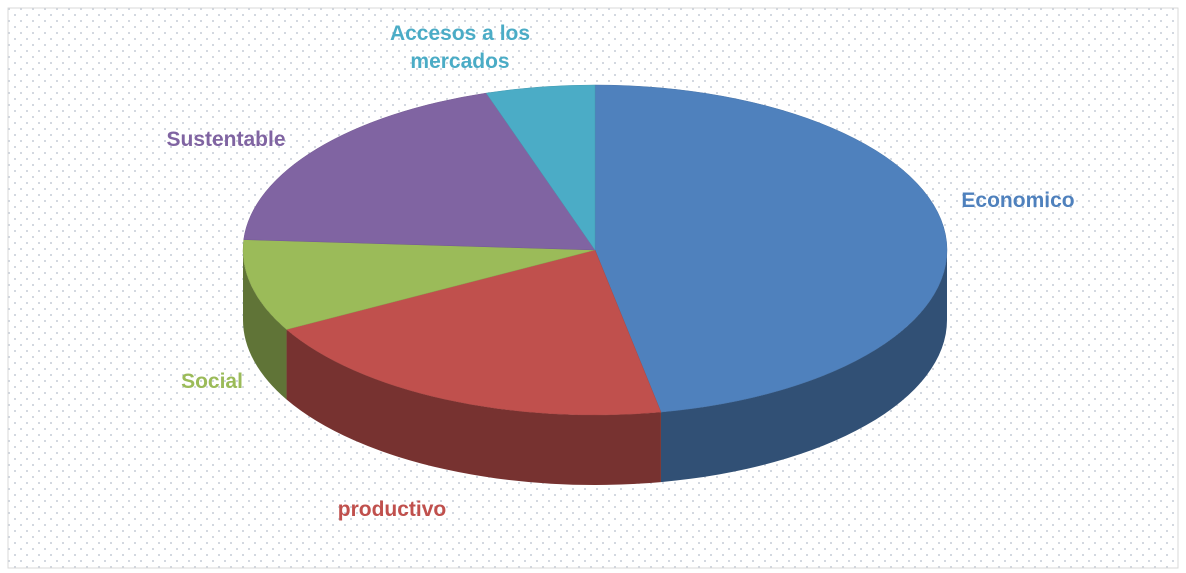 Image resolution: width=1186 pixels, height=573 pixels. What do you see at coordinates (460, 47) in the screenshot?
I see `slice-label: Accesos a los mercados` at bounding box center [460, 47].